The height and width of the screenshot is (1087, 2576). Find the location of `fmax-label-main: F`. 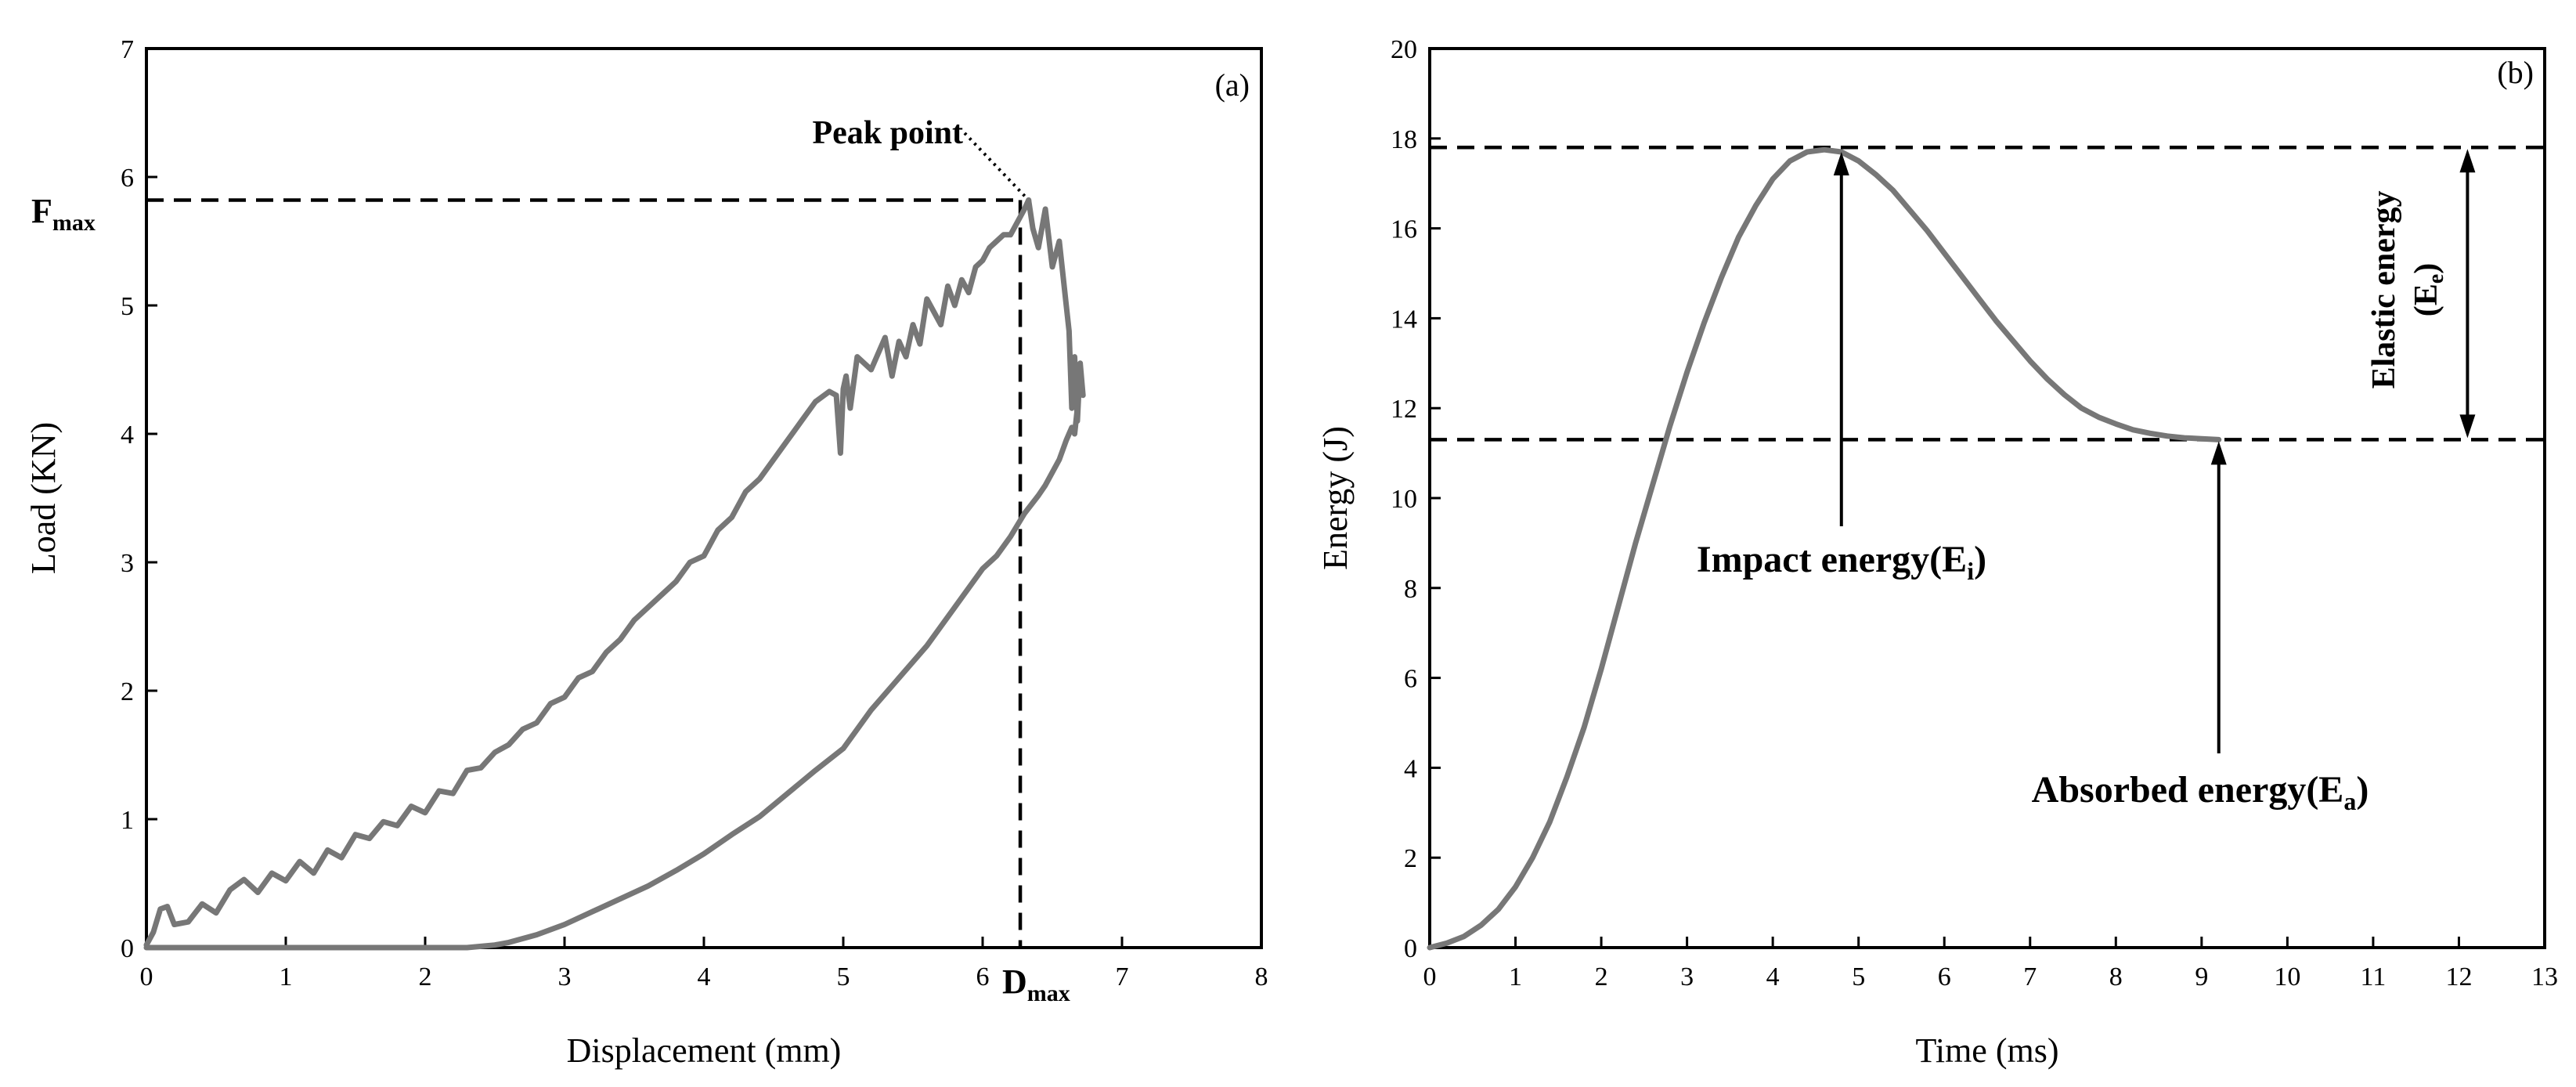

fmax-label-main: F is located at coordinates (42, 211).